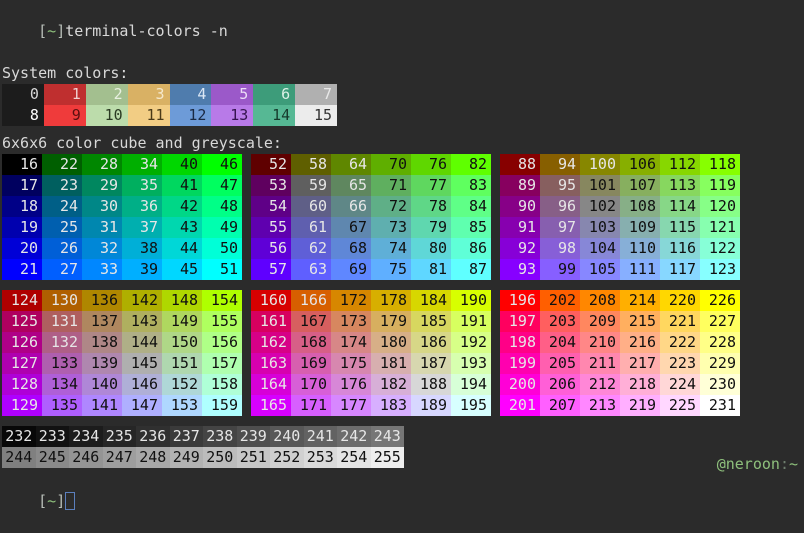  What do you see at coordinates (720, 363) in the screenshot?
I see `color-swatch-229: 229` at bounding box center [720, 363].